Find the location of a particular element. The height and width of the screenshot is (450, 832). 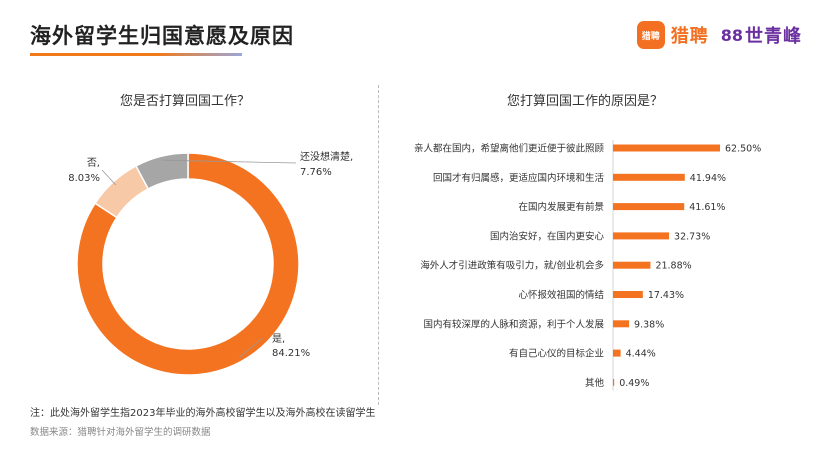

brand-logo: 猎聘 猎聘 88 世青峰 is located at coordinates (719, 35).